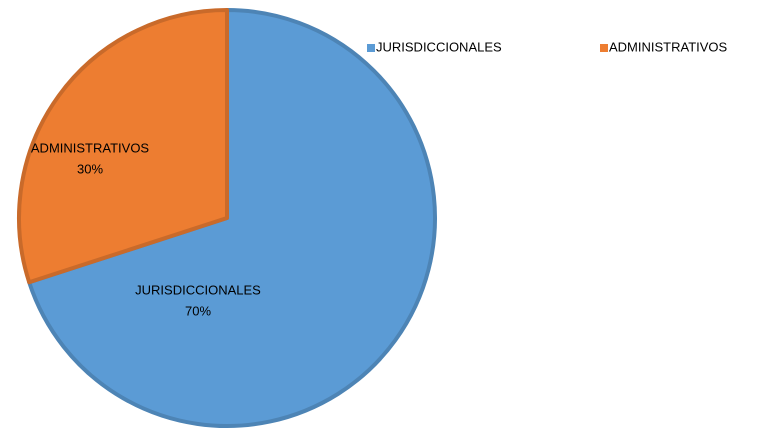  Describe the element at coordinates (439, 46) in the screenshot. I see `legend-label: JURISDICCIONALES` at that location.